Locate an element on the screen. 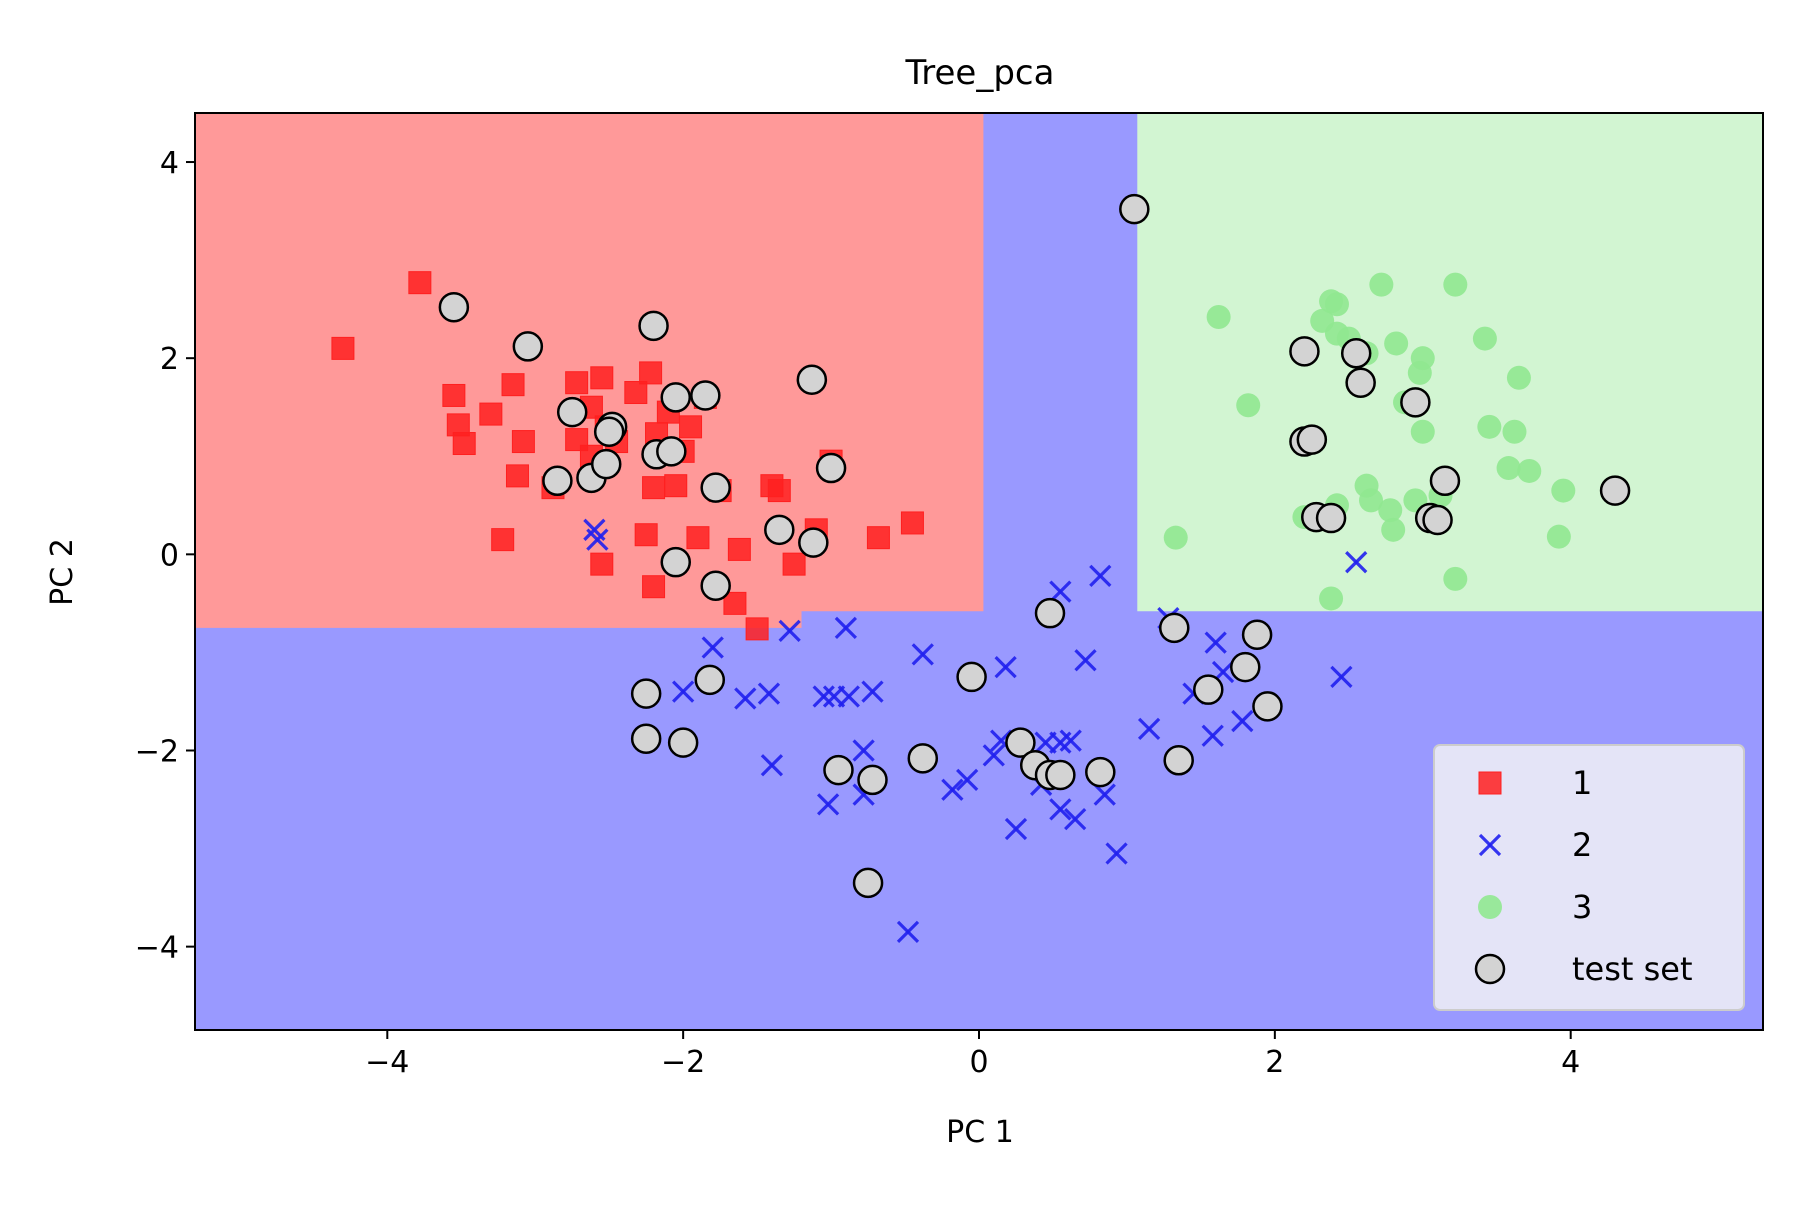  x-tick-label: −4 is located at coordinates (387, 1062).